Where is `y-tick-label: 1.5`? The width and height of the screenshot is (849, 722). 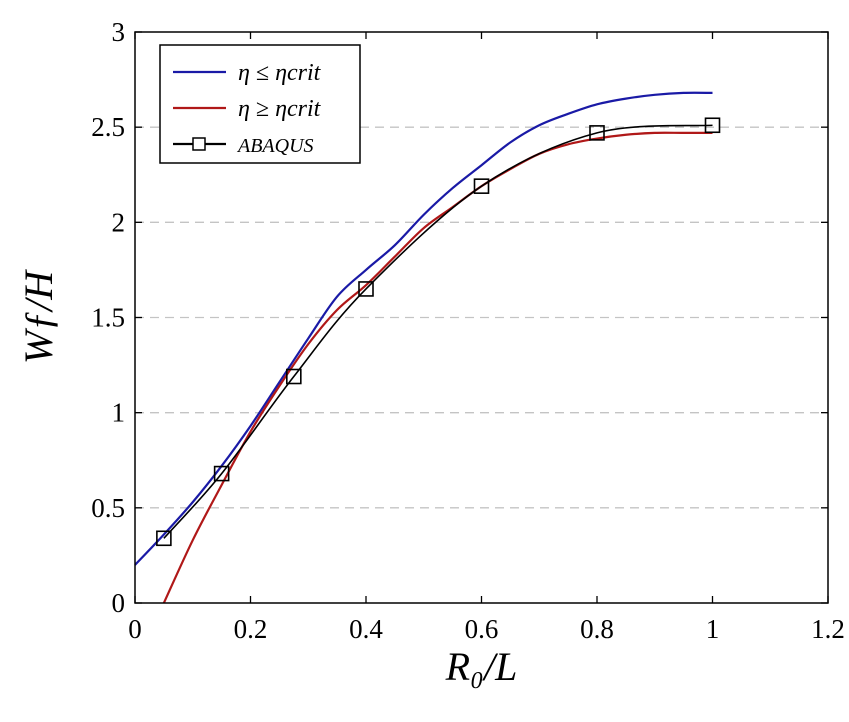
y-tick-label: 1.5 is located at coordinates (108, 318).